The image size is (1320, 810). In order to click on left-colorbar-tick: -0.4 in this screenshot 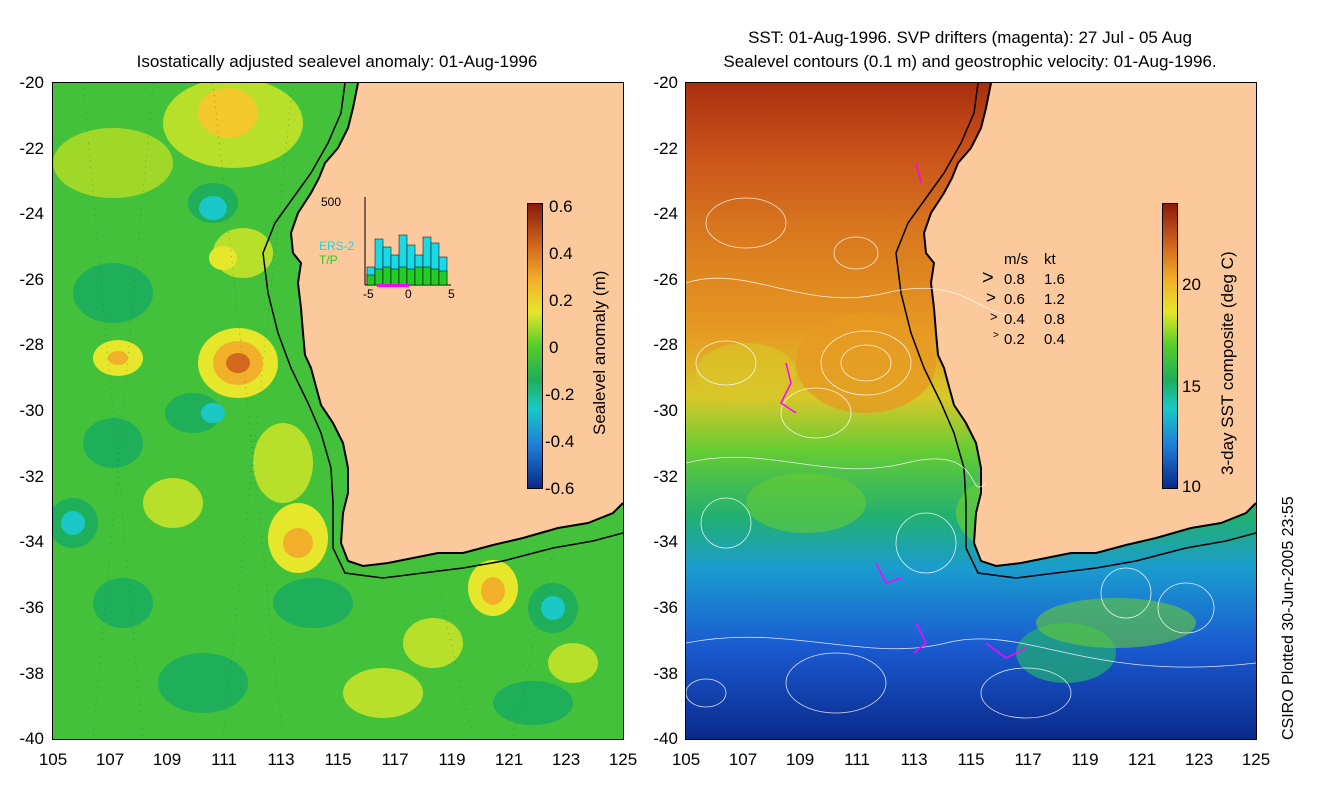, I will do `click(560, 441)`.